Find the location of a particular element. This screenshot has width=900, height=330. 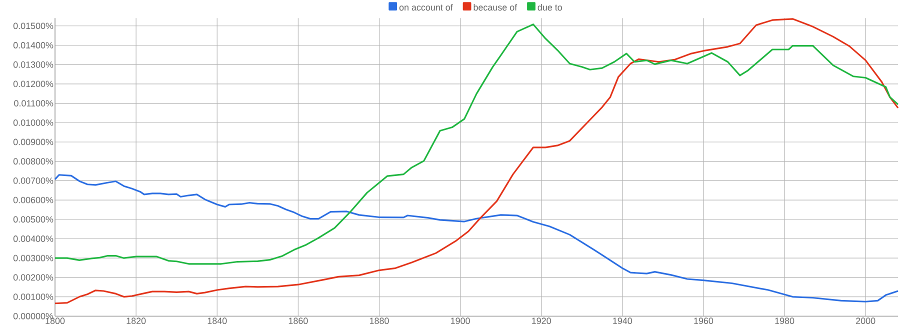

y-tick-label: 0.00600% is located at coordinates (33, 200).